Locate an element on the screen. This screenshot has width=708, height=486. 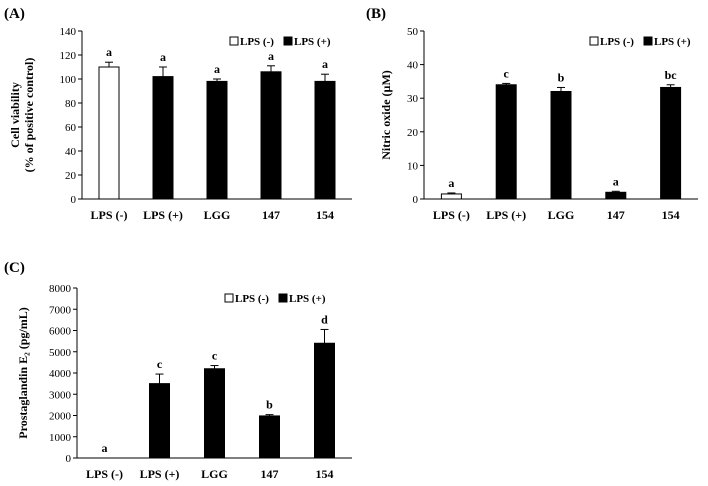
panel-c-x-tick-label: 147 is located at coordinates (270, 474).